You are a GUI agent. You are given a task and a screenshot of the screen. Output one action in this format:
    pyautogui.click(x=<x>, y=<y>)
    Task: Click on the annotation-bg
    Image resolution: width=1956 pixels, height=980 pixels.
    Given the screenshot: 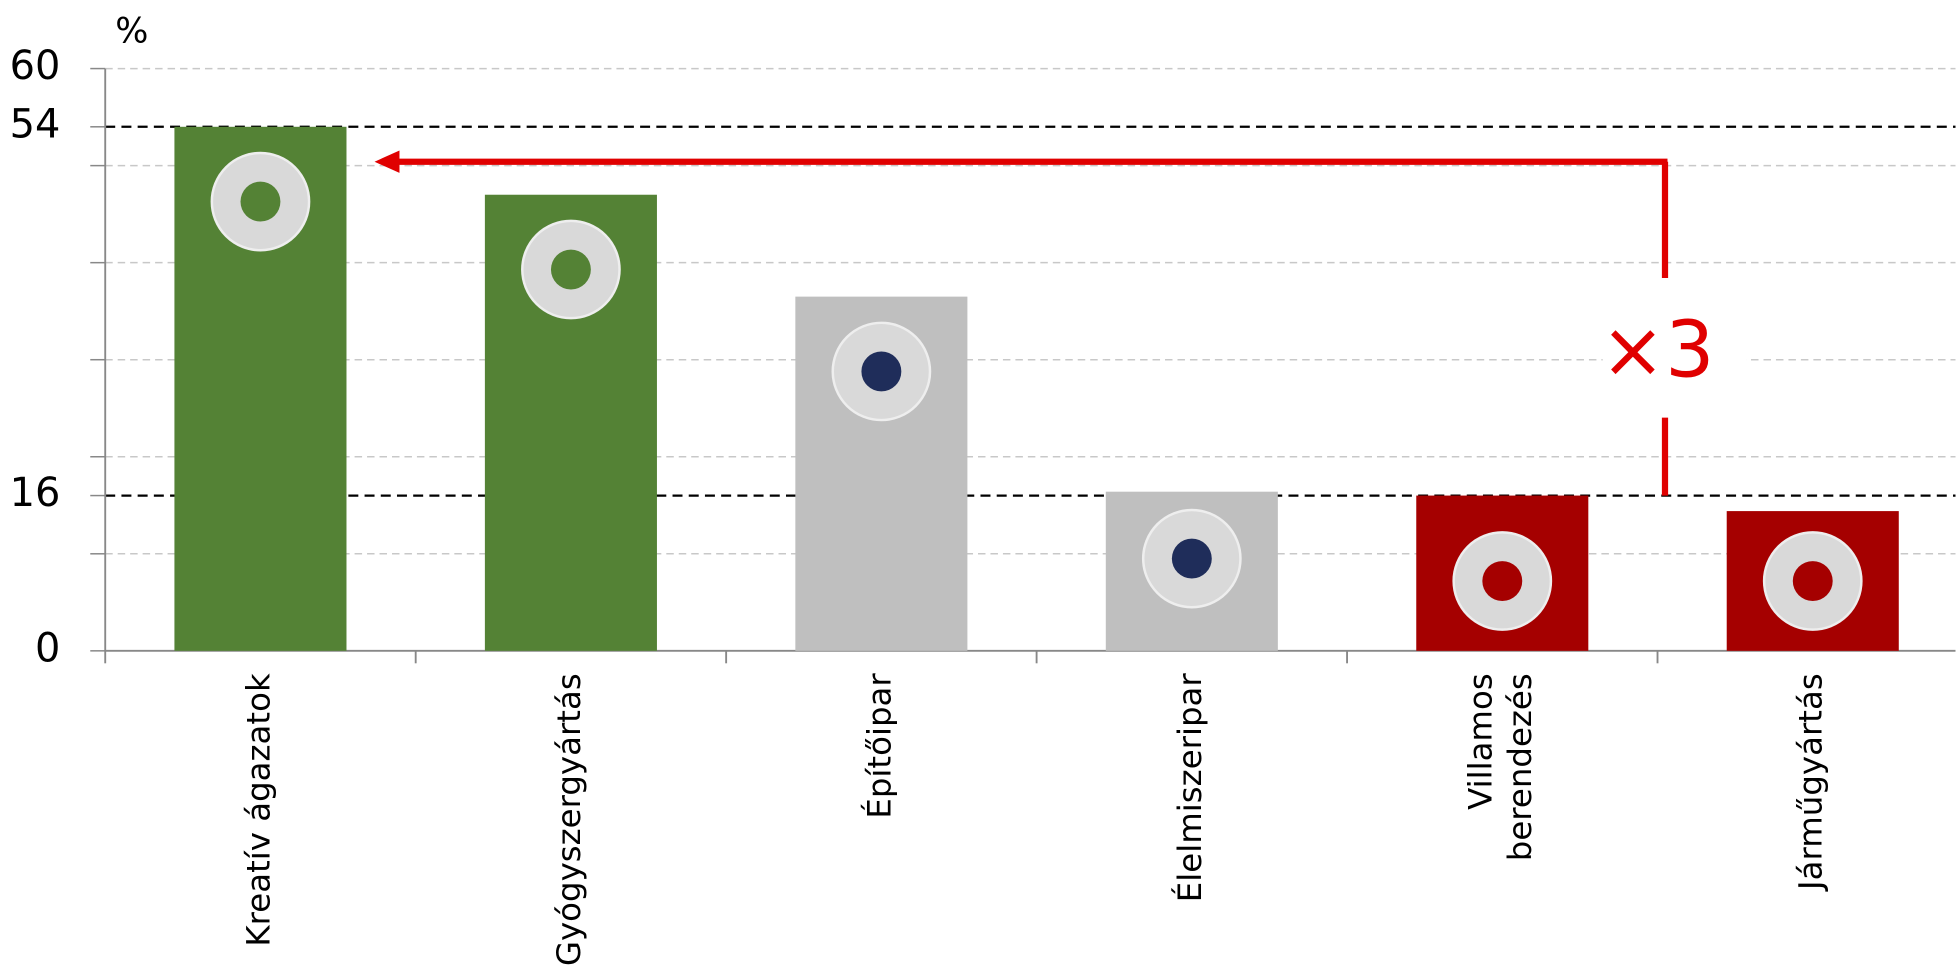 What is the action you would take?
    pyautogui.click(x=1674, y=354)
    